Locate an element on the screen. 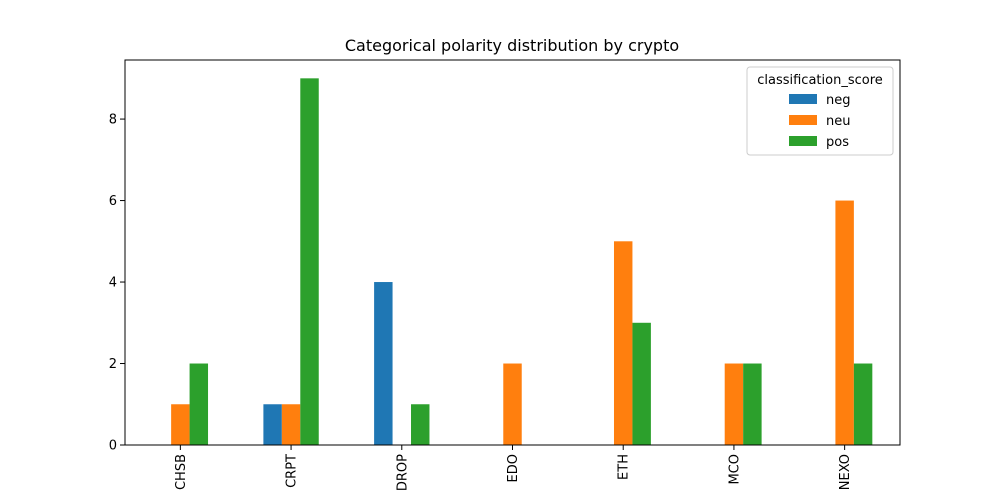 The image size is (1000, 500). y-axis: 0 2 4 6 8 is located at coordinates (117, 283).